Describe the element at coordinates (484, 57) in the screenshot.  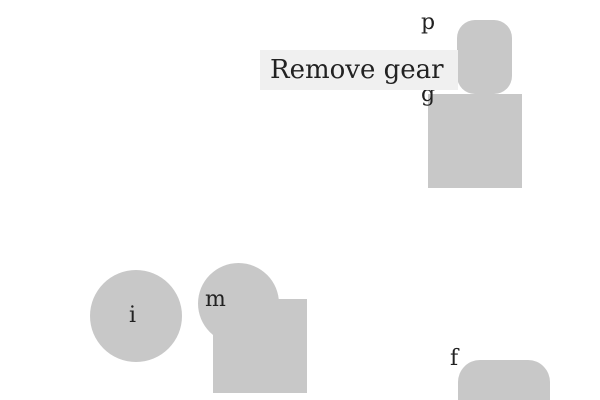
I see `item-p-shape` at that location.